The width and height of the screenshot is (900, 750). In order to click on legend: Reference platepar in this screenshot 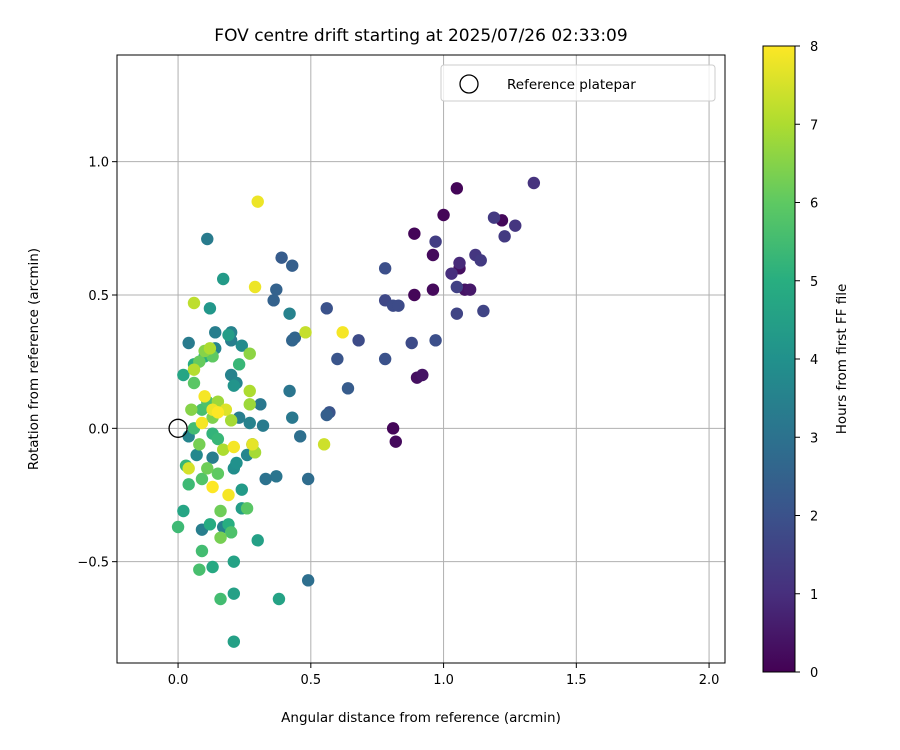, I will do `click(578, 83)`.